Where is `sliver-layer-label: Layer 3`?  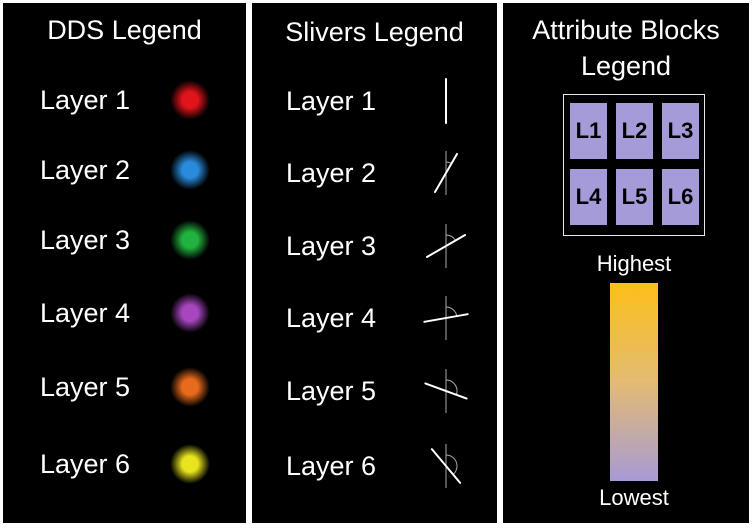 sliver-layer-label: Layer 3 is located at coordinates (331, 246).